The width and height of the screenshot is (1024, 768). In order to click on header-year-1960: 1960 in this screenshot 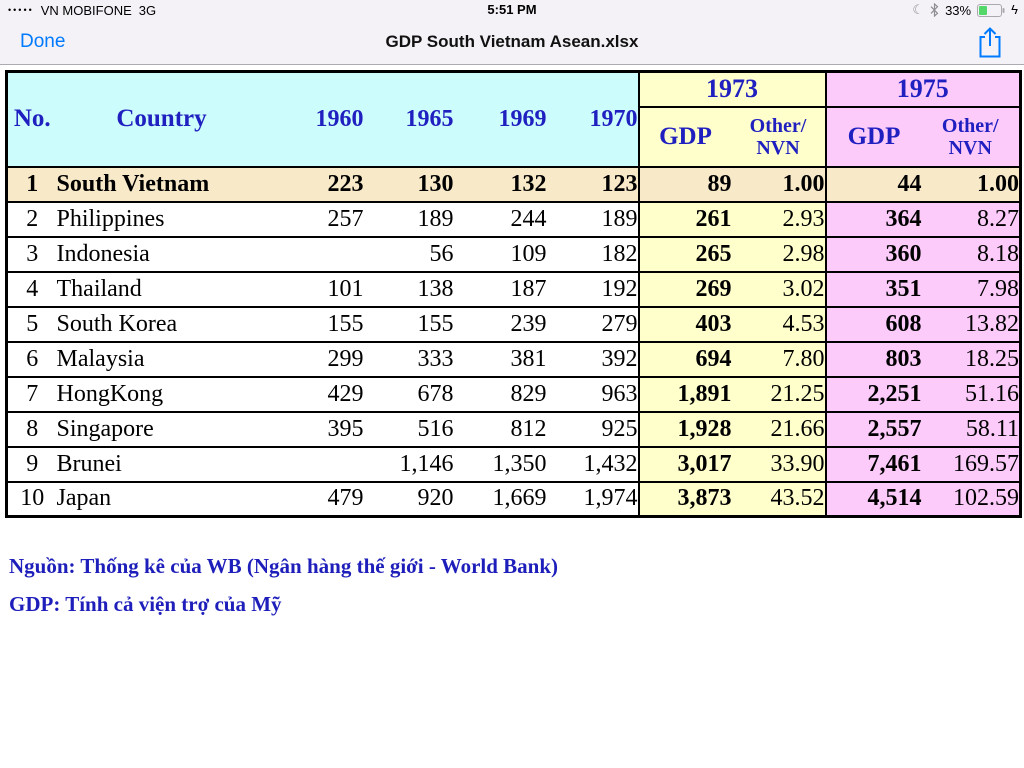, I will do `click(315, 119)`.